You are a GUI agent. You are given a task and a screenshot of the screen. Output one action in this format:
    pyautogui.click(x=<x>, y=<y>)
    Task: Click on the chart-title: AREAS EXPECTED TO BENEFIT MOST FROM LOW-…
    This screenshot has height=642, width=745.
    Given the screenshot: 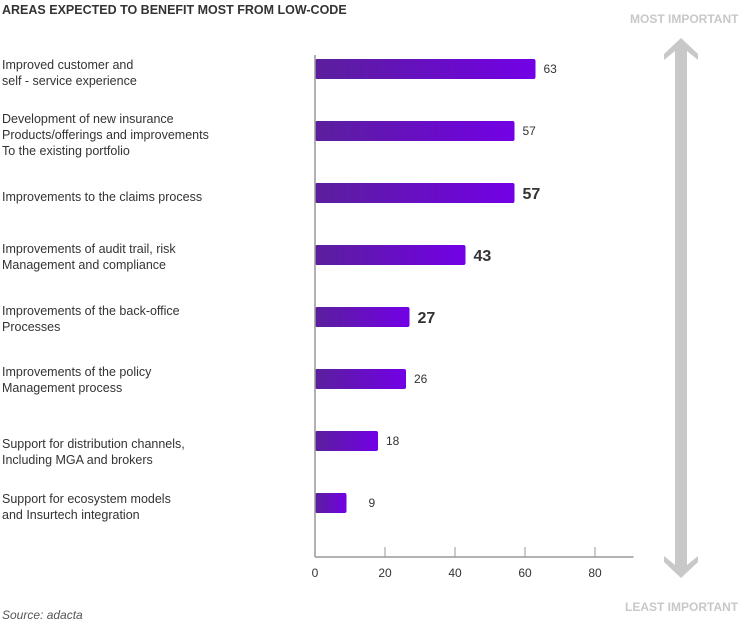 What is the action you would take?
    pyautogui.click(x=174, y=10)
    